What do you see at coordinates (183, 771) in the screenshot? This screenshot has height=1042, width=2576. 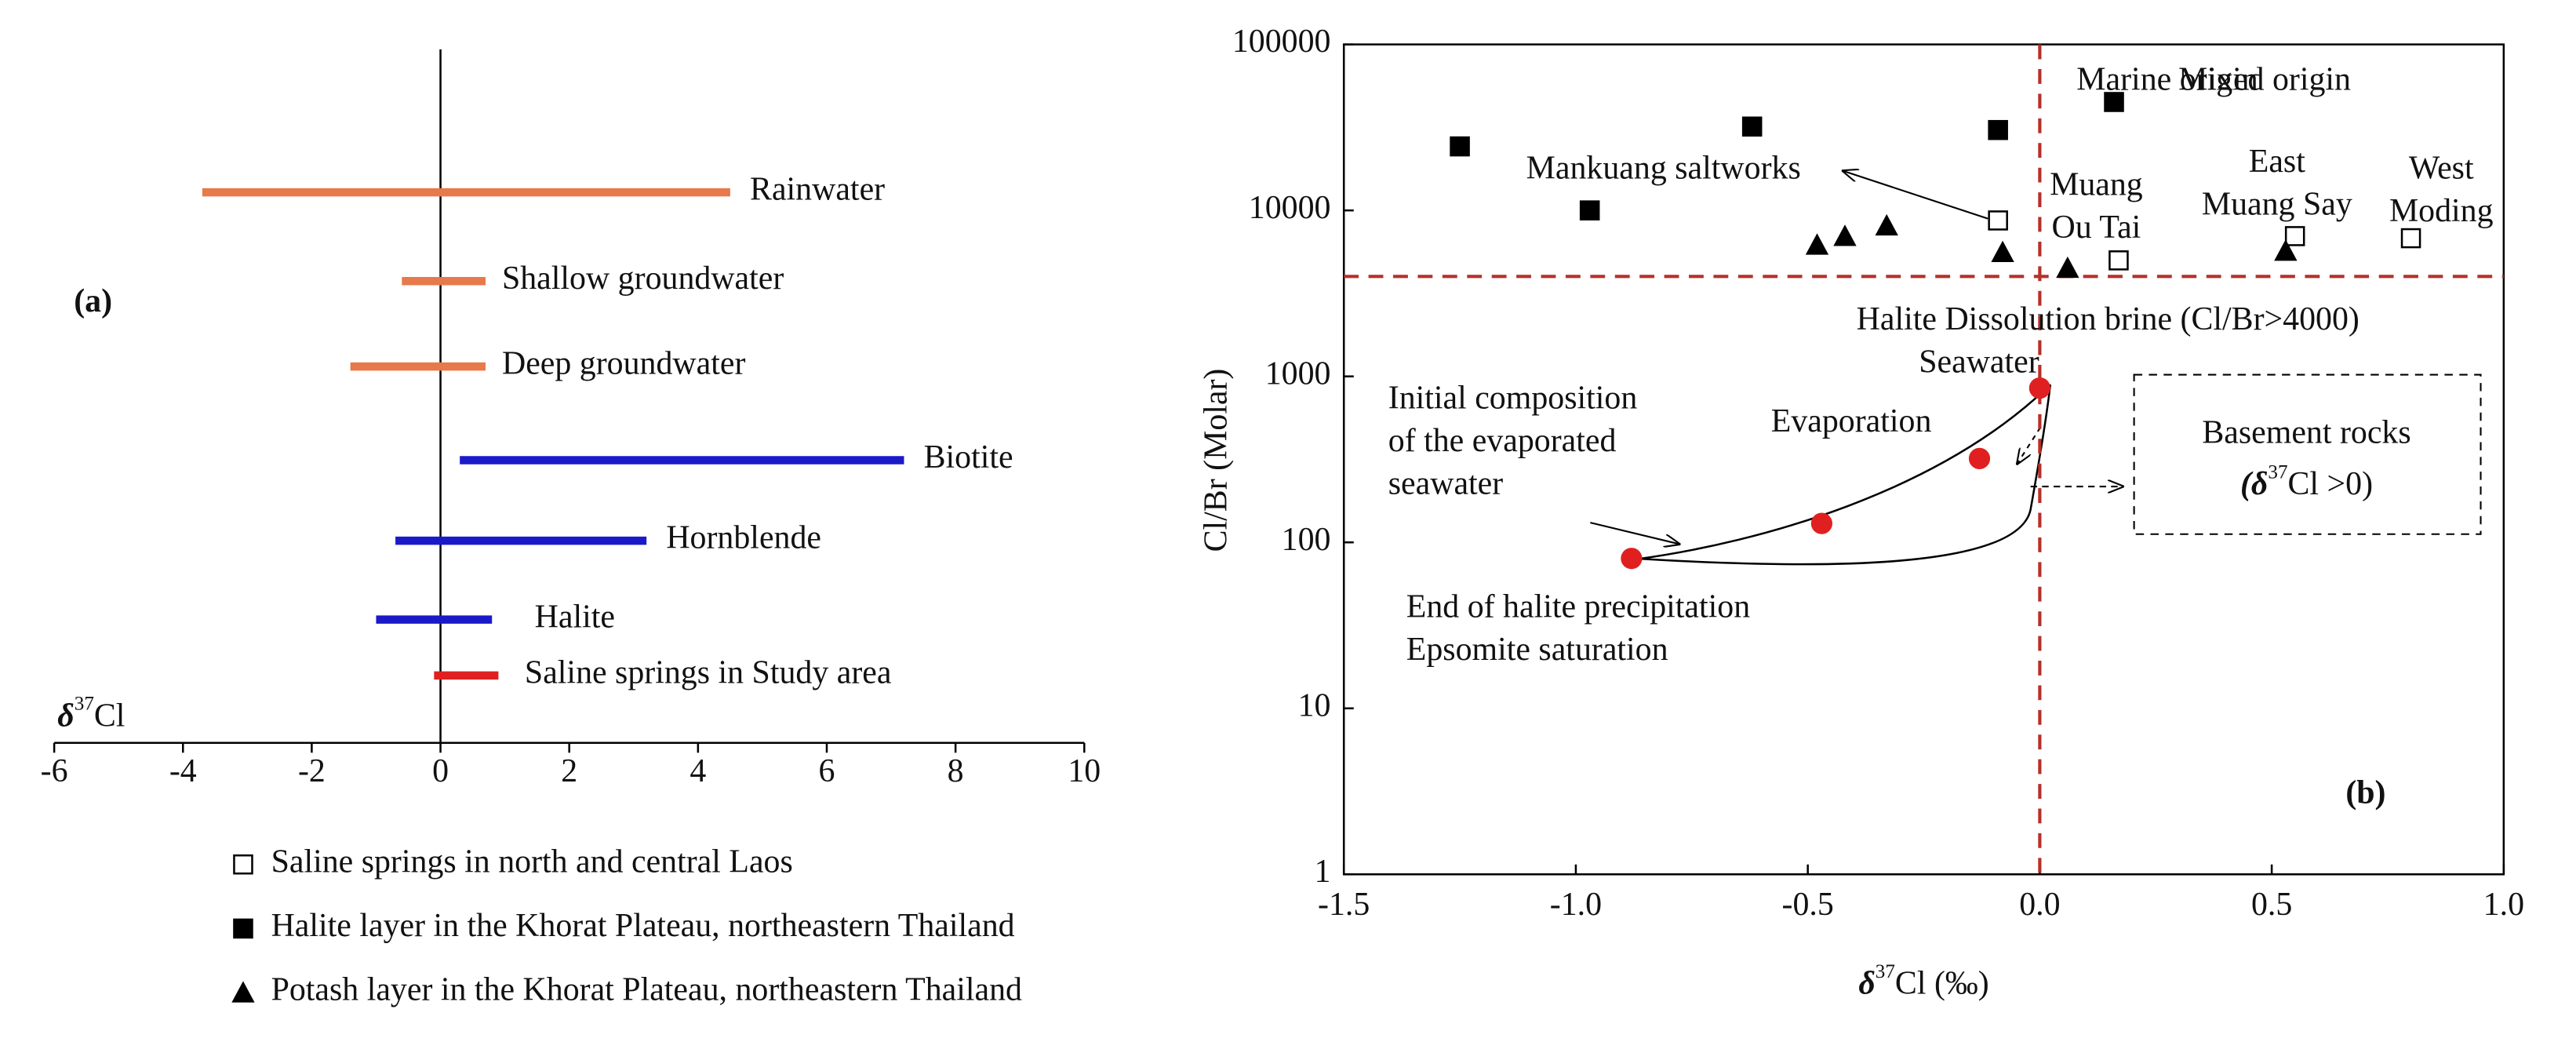 I see `x-tick-label: -4` at bounding box center [183, 771].